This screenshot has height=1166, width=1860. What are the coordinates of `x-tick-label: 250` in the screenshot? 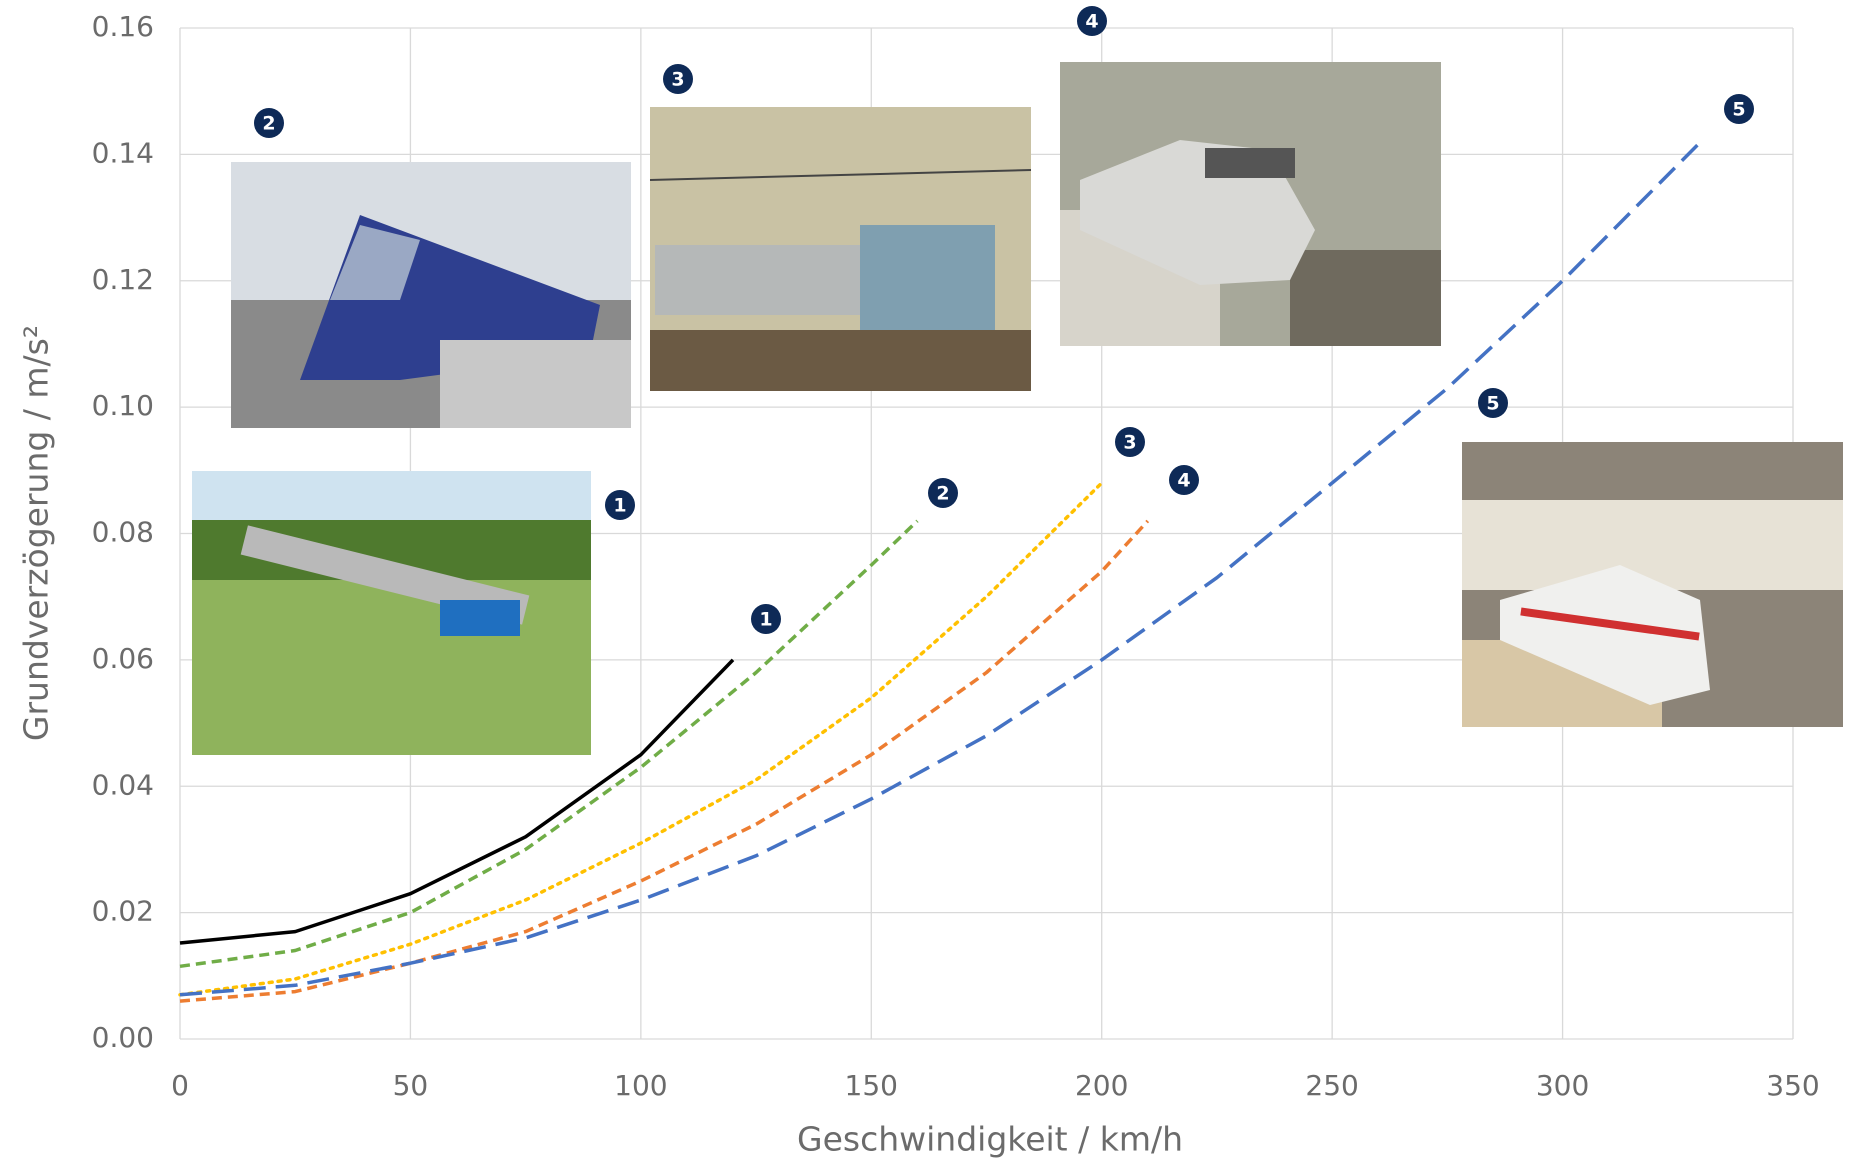 It's located at (1331, 1085).